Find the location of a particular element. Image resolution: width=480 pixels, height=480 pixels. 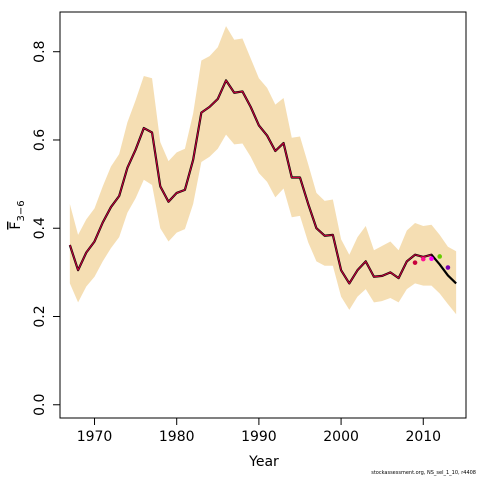

x-tick-label: 1990 is located at coordinates (259, 437).